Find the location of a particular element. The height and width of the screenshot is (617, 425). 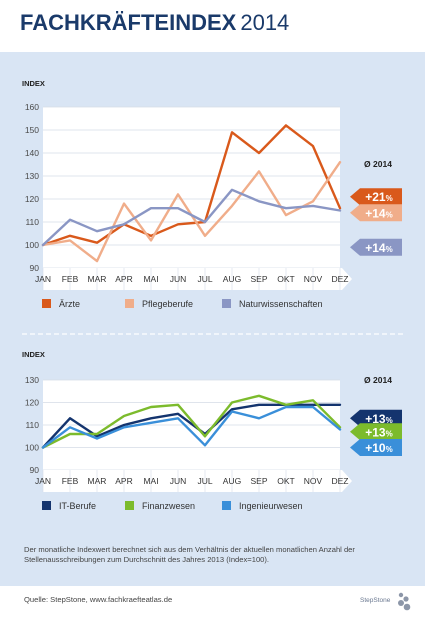

legend-swatch-Ärzte is located at coordinates (46, 303).